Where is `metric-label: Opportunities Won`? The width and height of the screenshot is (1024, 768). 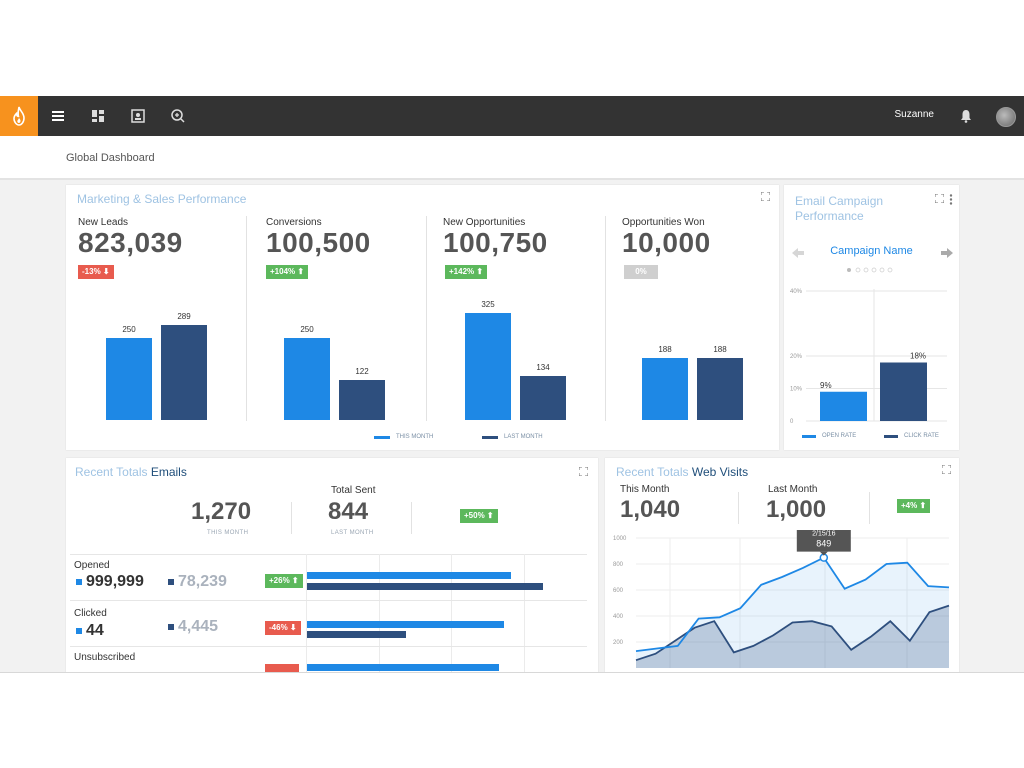
metric-label: Opportunities Won is located at coordinates (663, 222).